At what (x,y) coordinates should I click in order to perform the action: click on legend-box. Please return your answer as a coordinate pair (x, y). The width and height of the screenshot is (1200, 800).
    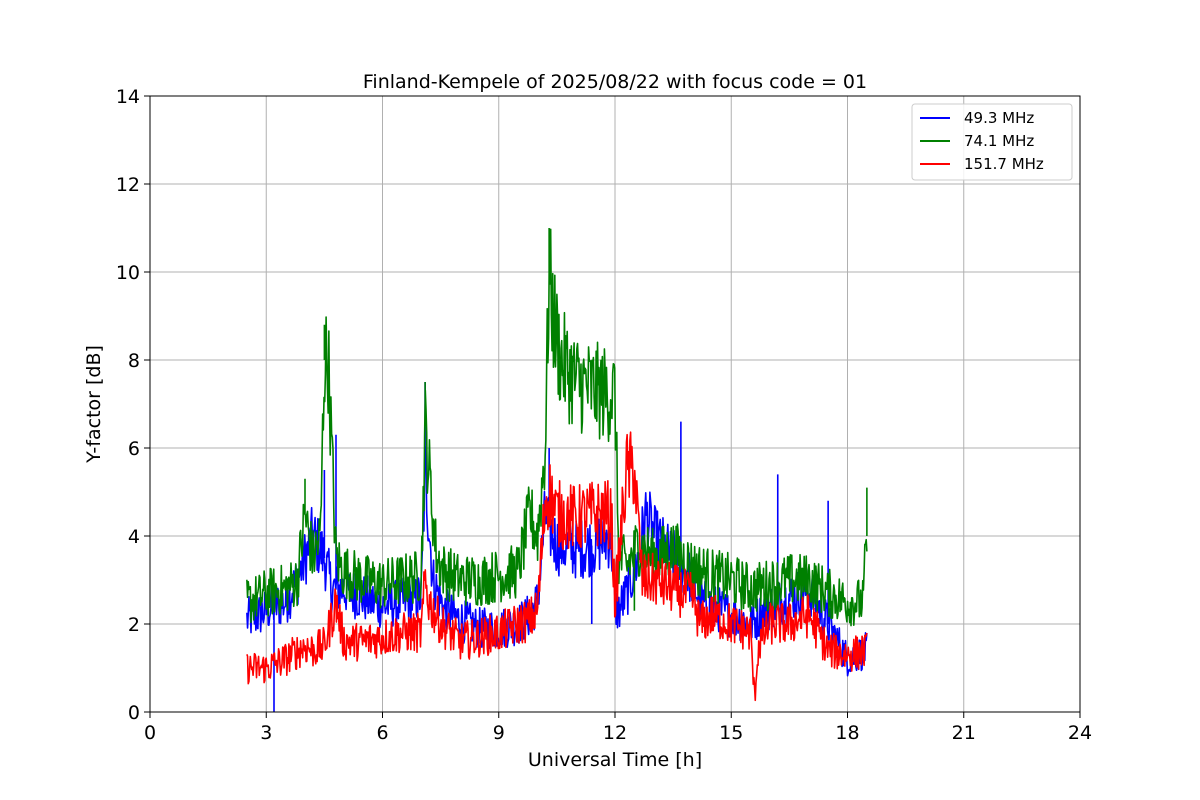
    Looking at the image, I should click on (992, 142).